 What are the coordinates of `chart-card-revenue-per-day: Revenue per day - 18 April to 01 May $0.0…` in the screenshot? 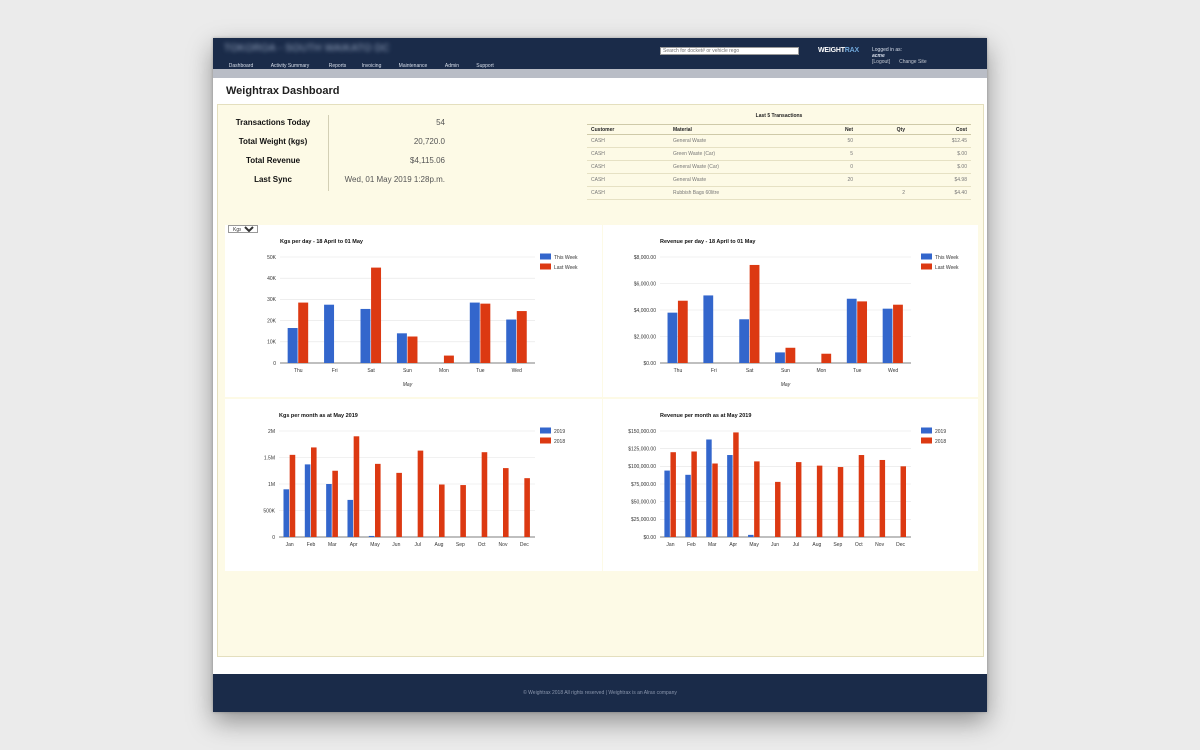 It's located at (790, 311).